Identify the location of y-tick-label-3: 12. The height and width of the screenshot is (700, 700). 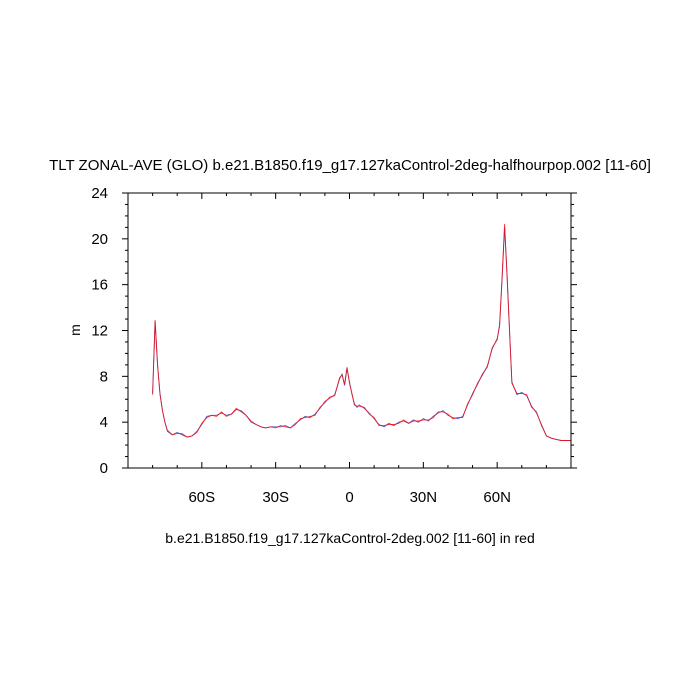
(99, 331).